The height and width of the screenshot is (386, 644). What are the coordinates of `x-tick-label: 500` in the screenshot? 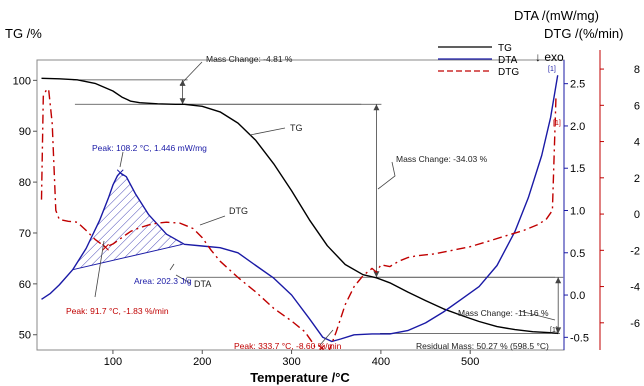 It's located at (470, 362).